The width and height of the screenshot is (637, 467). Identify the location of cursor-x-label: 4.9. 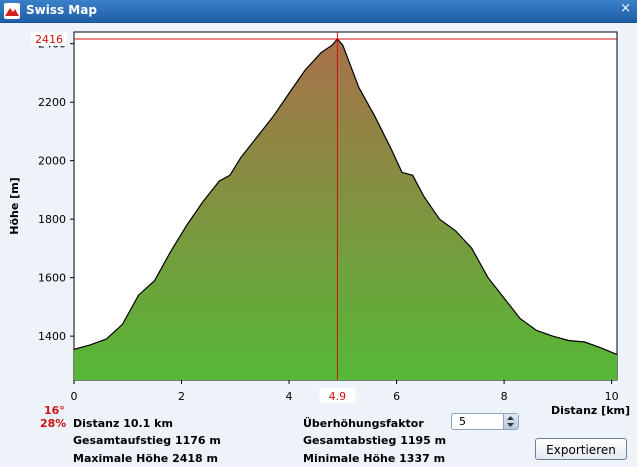
(338, 396).